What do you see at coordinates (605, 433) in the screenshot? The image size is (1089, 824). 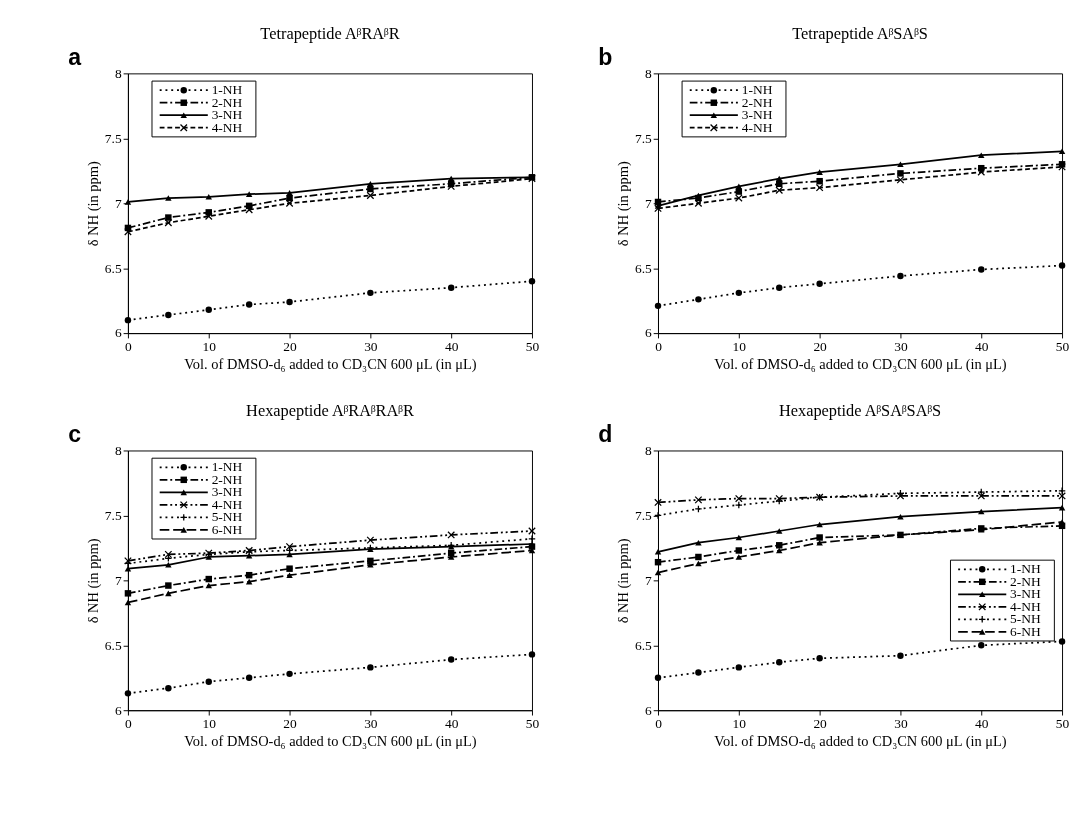 I see `text: d` at bounding box center [605, 433].